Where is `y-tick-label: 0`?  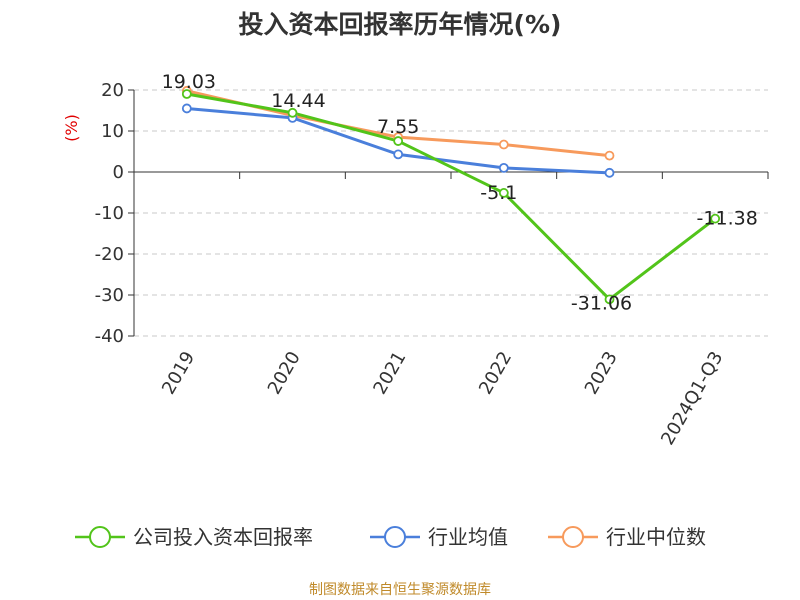
y-tick-label: 0 is located at coordinates (118, 172).